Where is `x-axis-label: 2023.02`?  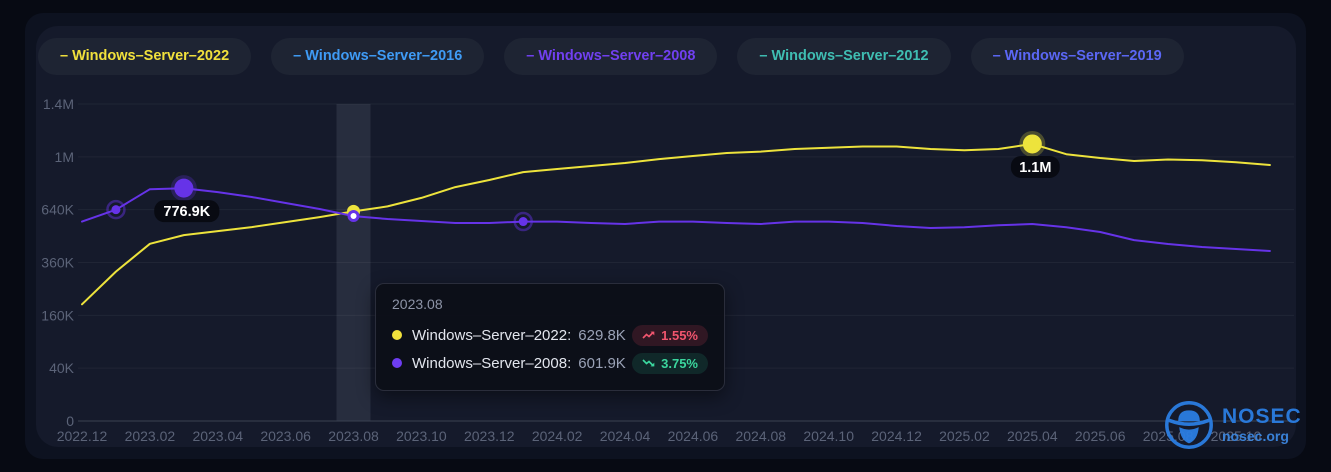
x-axis-label: 2023.02 is located at coordinates (150, 436).